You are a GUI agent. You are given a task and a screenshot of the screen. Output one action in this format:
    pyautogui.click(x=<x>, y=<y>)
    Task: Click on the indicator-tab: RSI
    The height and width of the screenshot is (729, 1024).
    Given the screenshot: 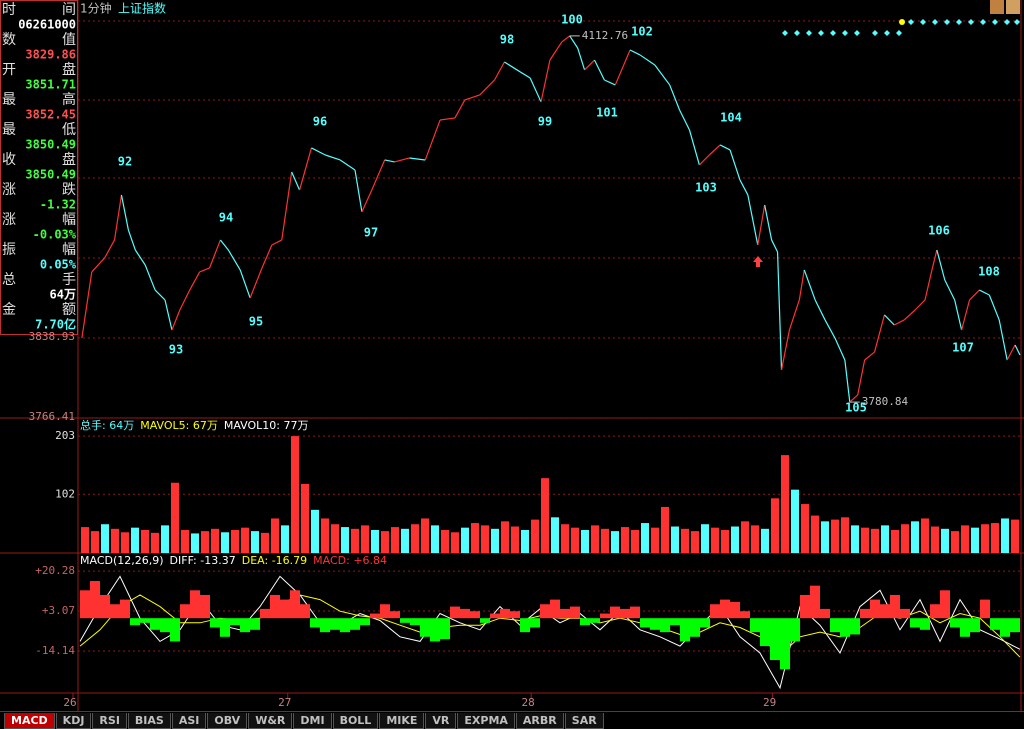 What is the action you would take?
    pyautogui.click(x=109, y=720)
    